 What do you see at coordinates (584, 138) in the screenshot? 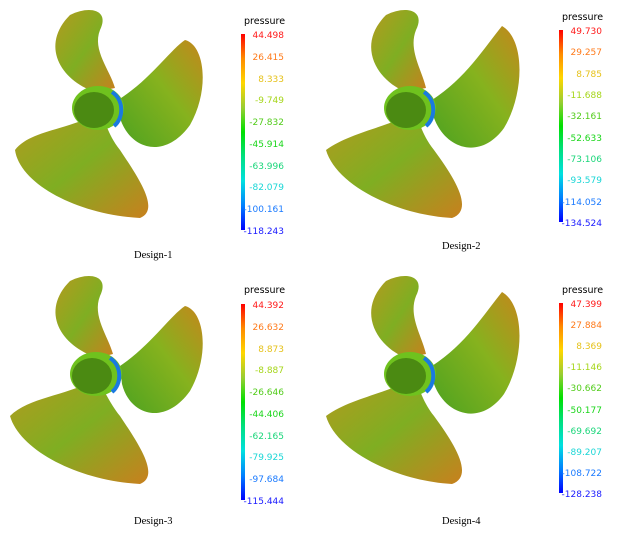
I see `legend-tick-label: -52.633` at bounding box center [584, 138].